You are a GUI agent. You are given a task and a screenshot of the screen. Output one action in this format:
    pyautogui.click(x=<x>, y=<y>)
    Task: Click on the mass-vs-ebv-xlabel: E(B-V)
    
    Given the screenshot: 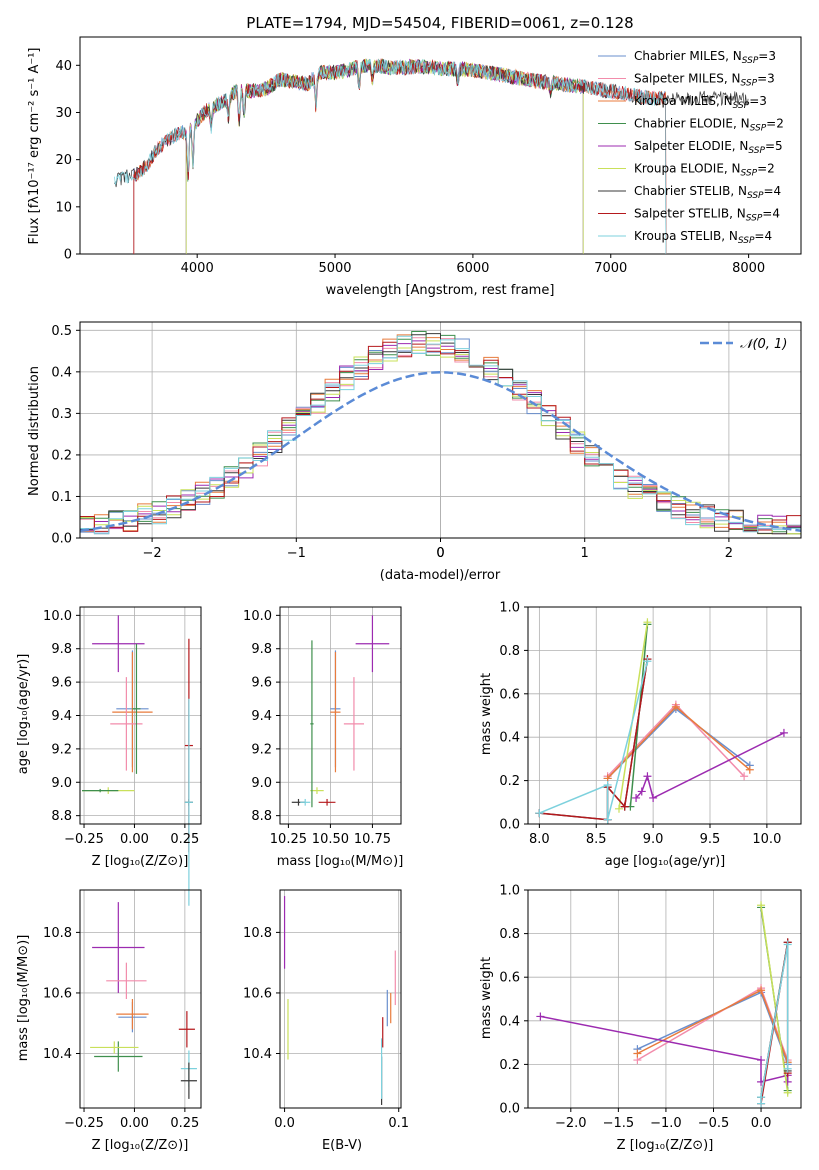 What is the action you would take?
    pyautogui.click(x=342, y=1145)
    